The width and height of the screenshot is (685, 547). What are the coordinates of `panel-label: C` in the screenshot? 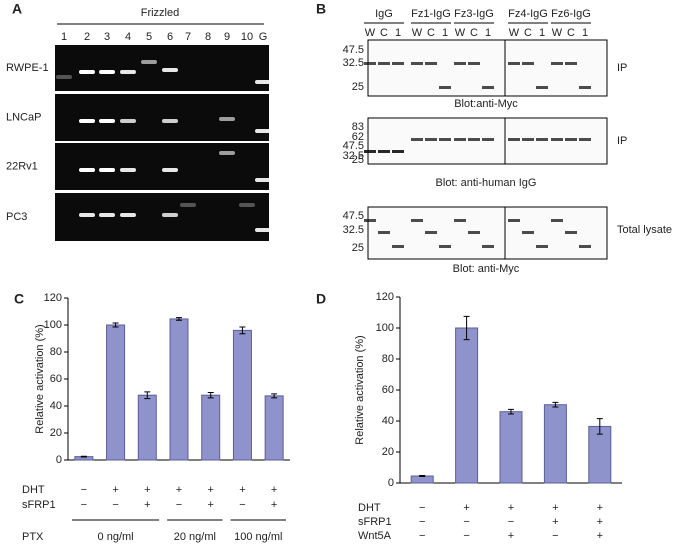 It's located at (19, 299).